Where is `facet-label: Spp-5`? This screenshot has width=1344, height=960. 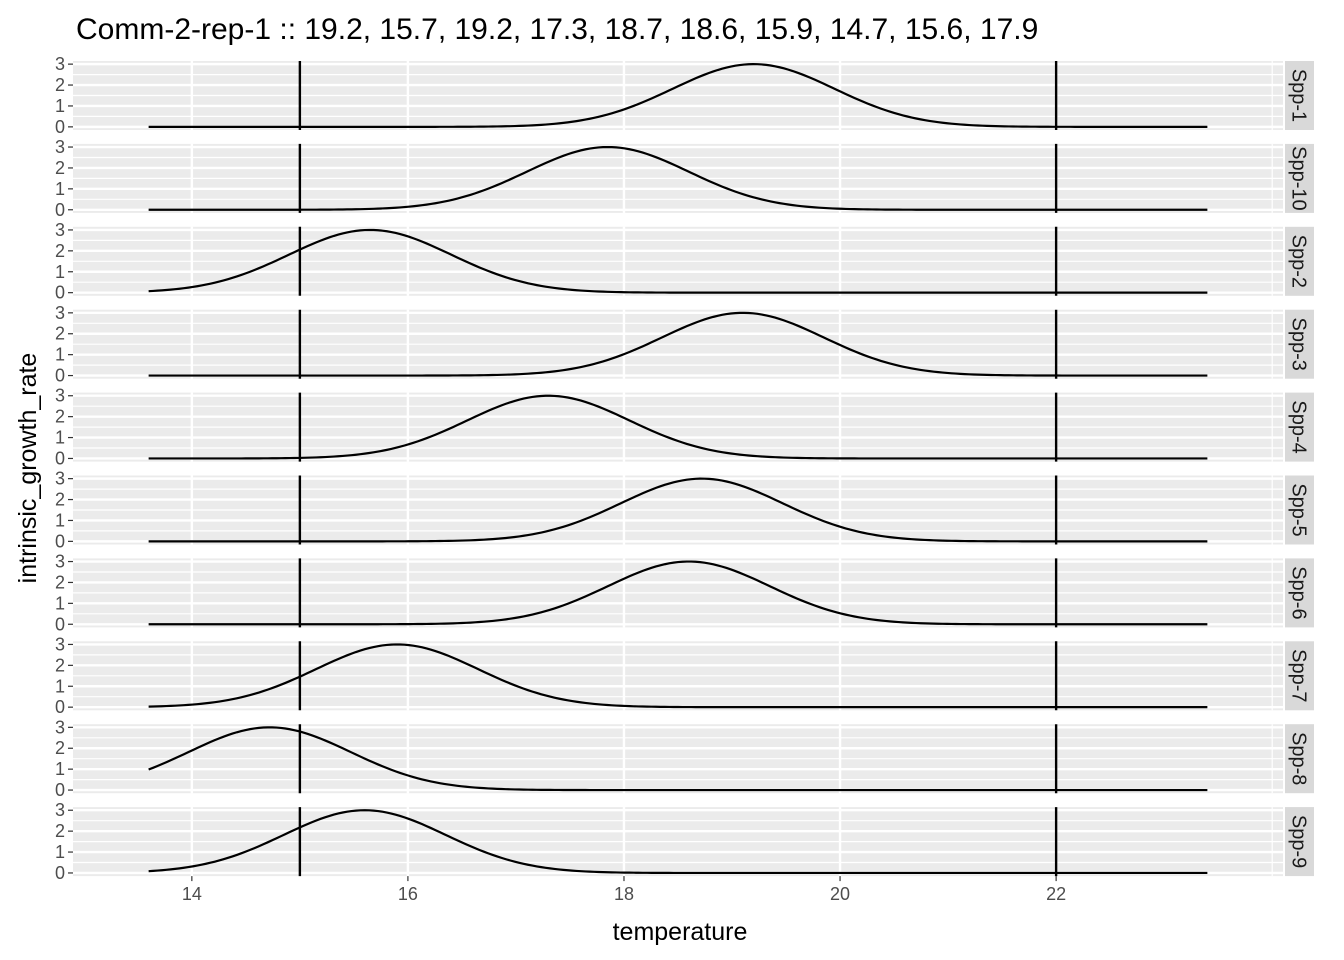
facet-label: Spp-5 is located at coordinates (1299, 509).